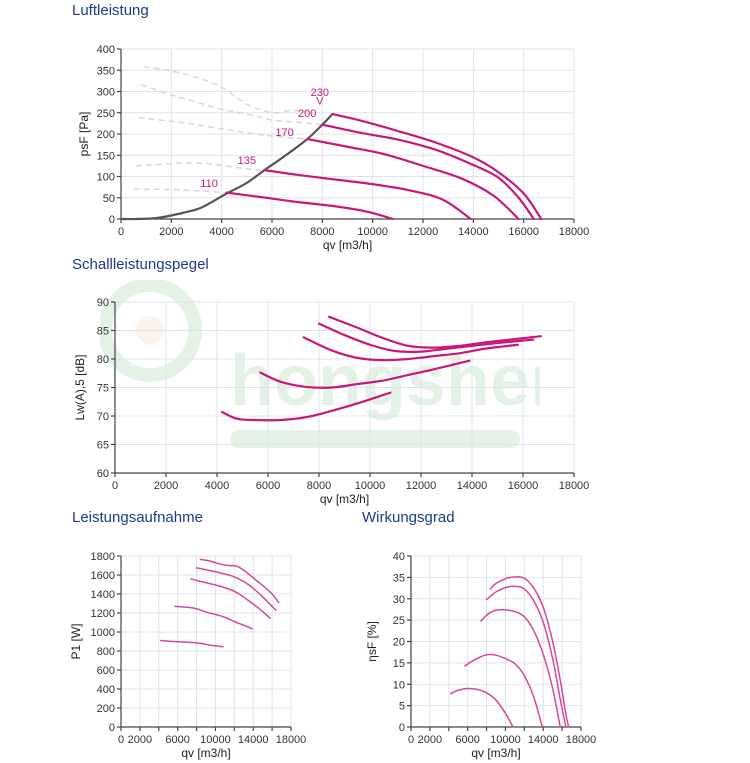  I want to click on y-axis-label: Lw(A),5 [dB], so click(80, 387).